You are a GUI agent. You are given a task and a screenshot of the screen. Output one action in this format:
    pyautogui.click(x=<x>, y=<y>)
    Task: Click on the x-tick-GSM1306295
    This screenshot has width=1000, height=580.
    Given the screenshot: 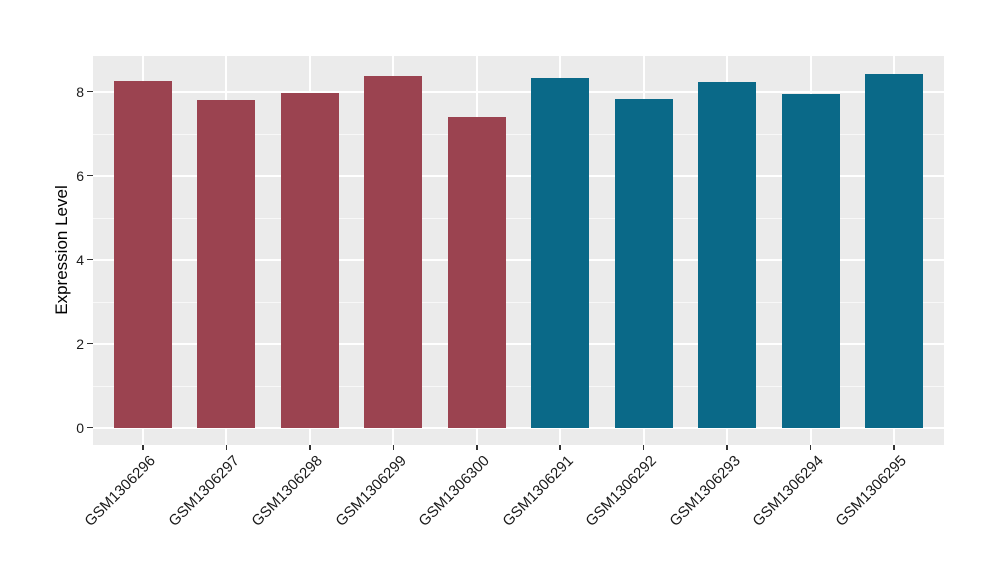 What is the action you would take?
    pyautogui.click(x=894, y=447)
    